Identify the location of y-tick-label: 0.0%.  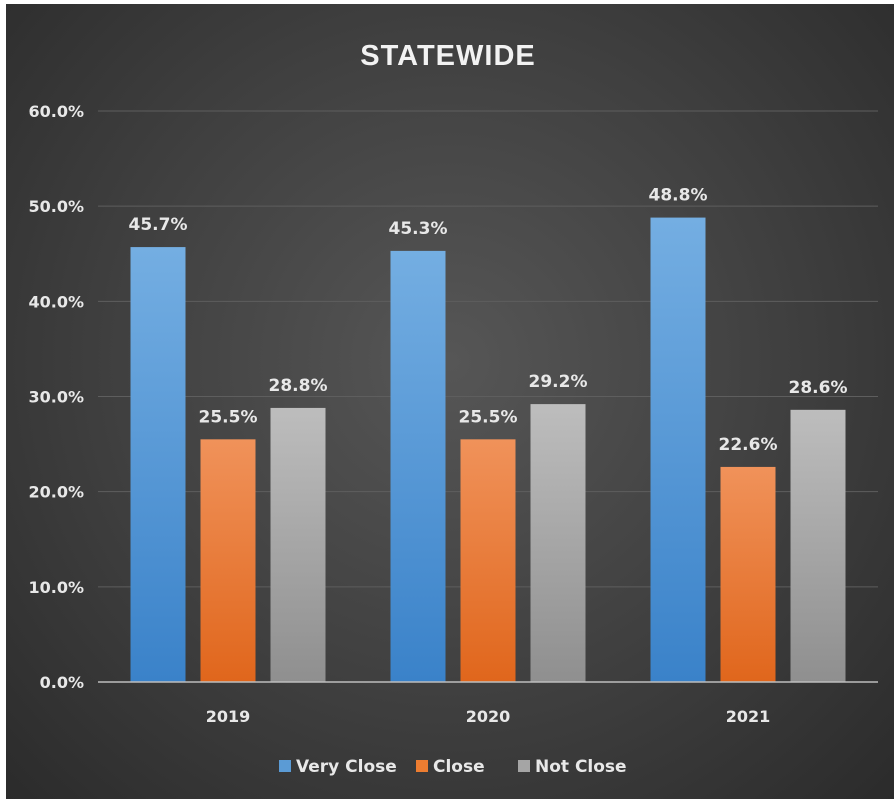
(62, 682).